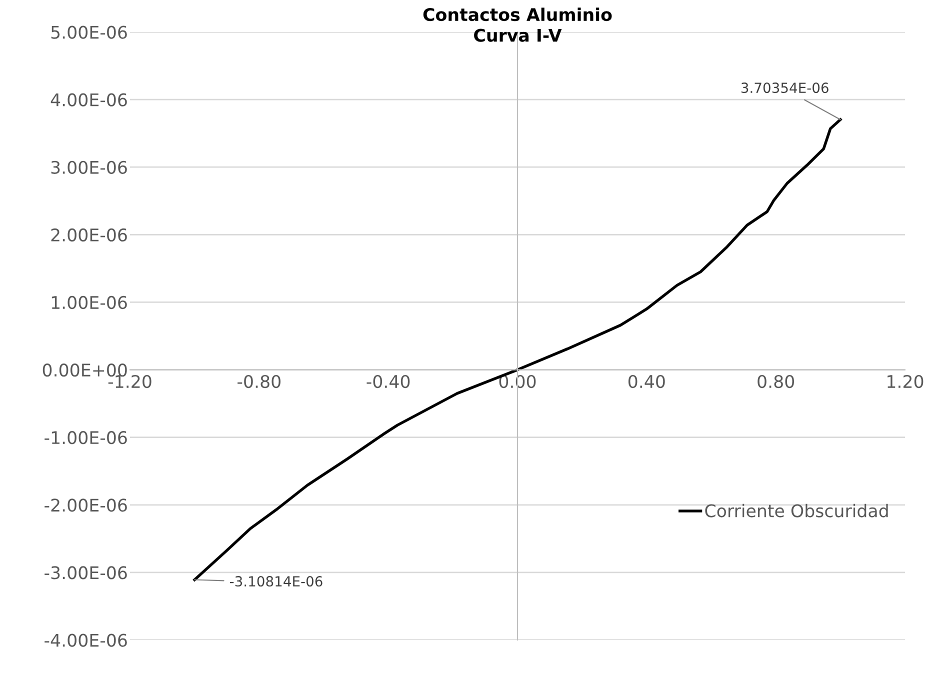 Image resolution: width=928 pixels, height=678 pixels. I want to click on chart-title: Contactos Aluminio Curva I-V, so click(517, 25).